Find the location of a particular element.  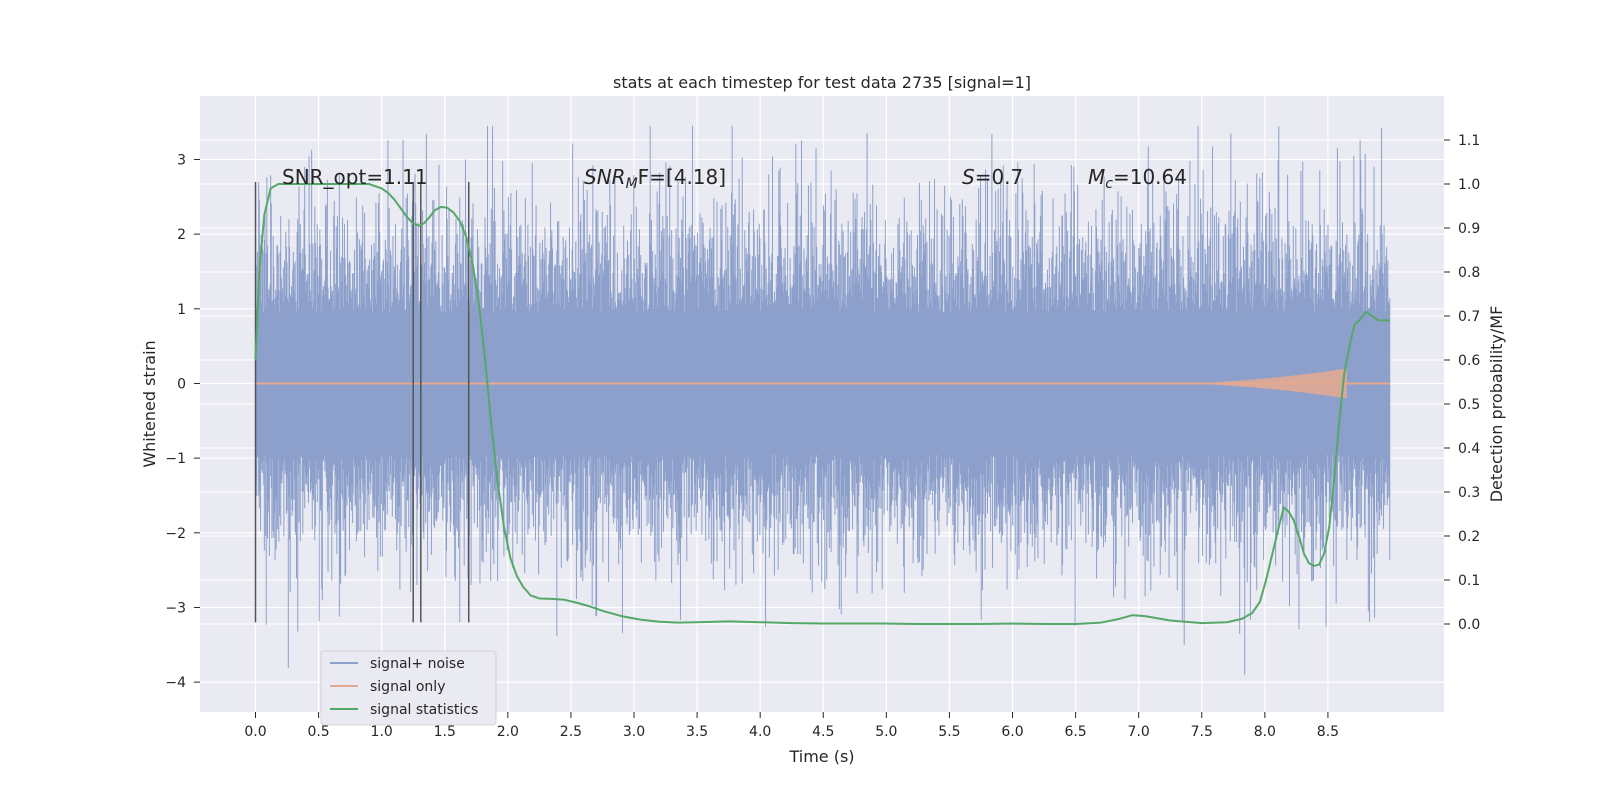

snr-mf-annotation: SNRMF=[4.18] is located at coordinates (655, 178).